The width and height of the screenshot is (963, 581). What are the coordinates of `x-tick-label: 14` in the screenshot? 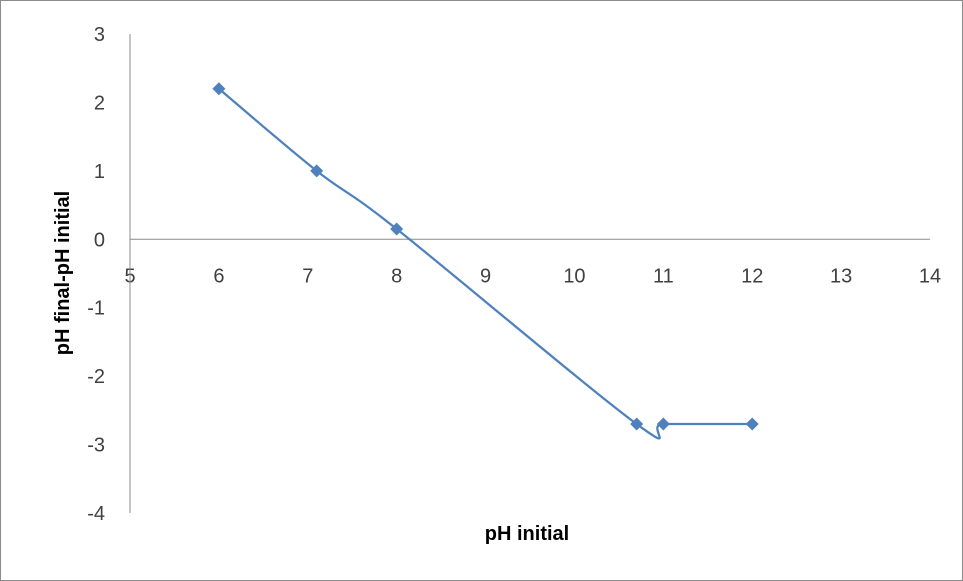 It's located at (930, 276).